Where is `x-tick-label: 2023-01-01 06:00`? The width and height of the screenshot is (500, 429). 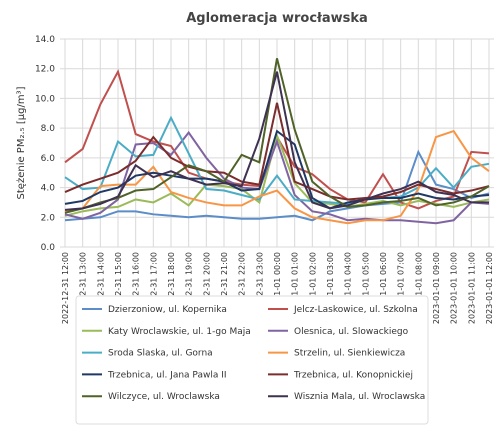
x-tick-label: 2023-01-01 06:00 is located at coordinates (383, 288).